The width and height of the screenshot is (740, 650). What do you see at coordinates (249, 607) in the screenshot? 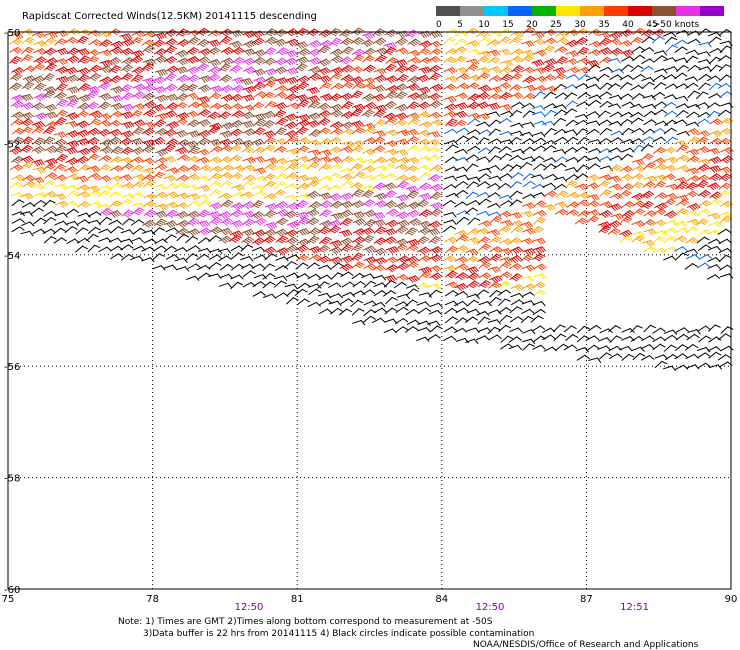
I see `time-label: 12:50` at bounding box center [249, 607].